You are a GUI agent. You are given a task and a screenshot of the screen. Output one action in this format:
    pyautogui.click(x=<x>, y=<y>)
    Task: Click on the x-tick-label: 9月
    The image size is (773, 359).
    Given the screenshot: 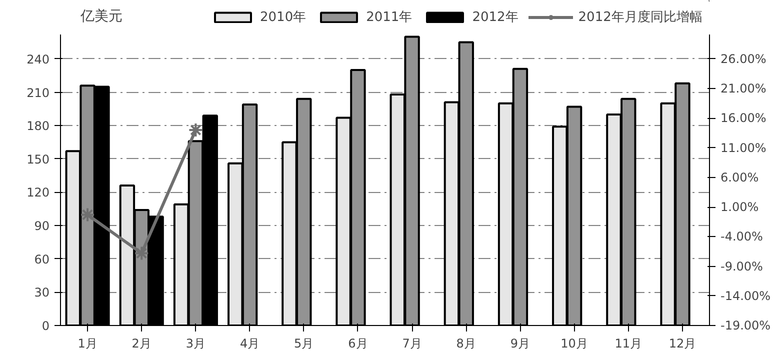 What is the action you would take?
    pyautogui.click(x=520, y=343)
    